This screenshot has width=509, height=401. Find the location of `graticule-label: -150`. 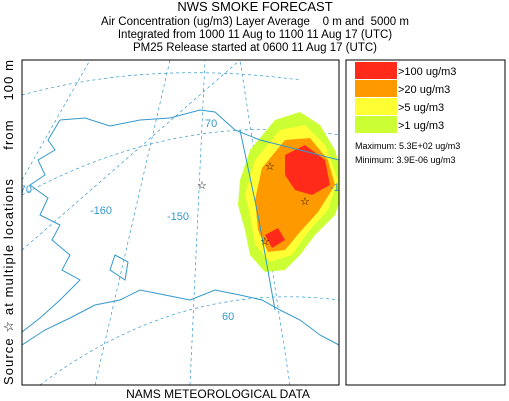

graticule-label: -150 is located at coordinates (178, 217).